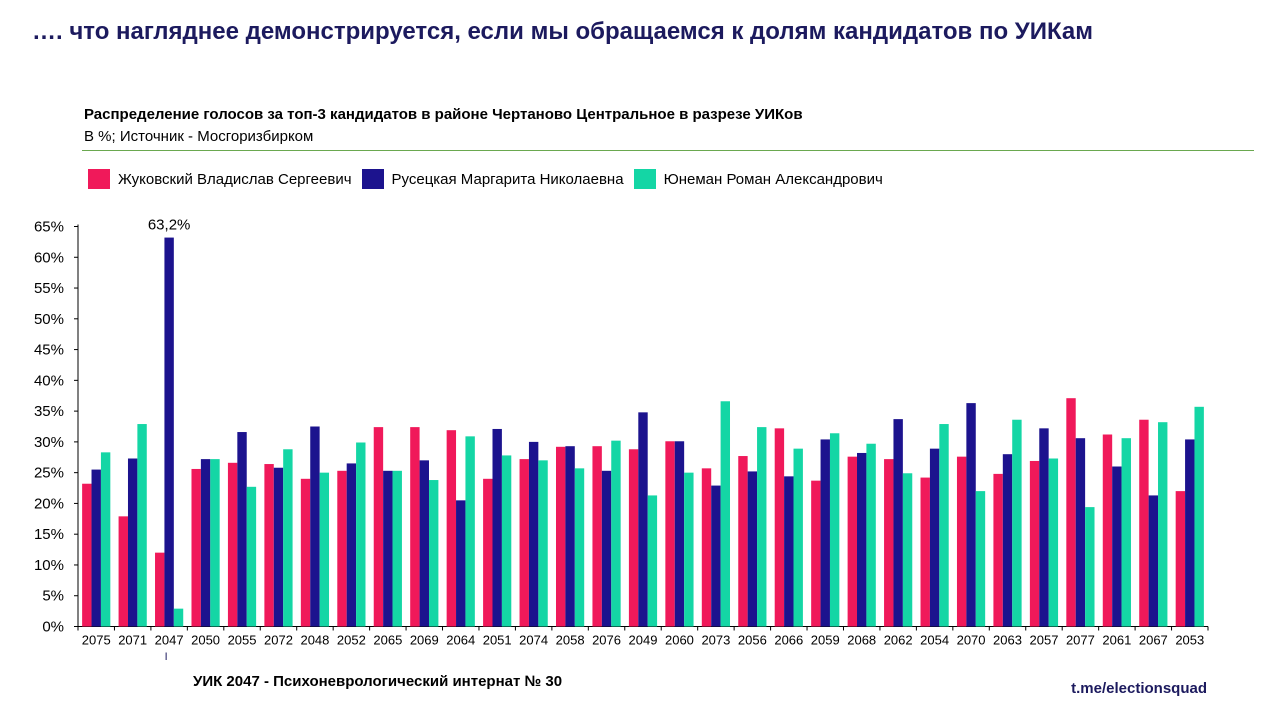  Describe the element at coordinates (570, 640) in the screenshot. I see `x-tick-label-2058: 2058` at that location.